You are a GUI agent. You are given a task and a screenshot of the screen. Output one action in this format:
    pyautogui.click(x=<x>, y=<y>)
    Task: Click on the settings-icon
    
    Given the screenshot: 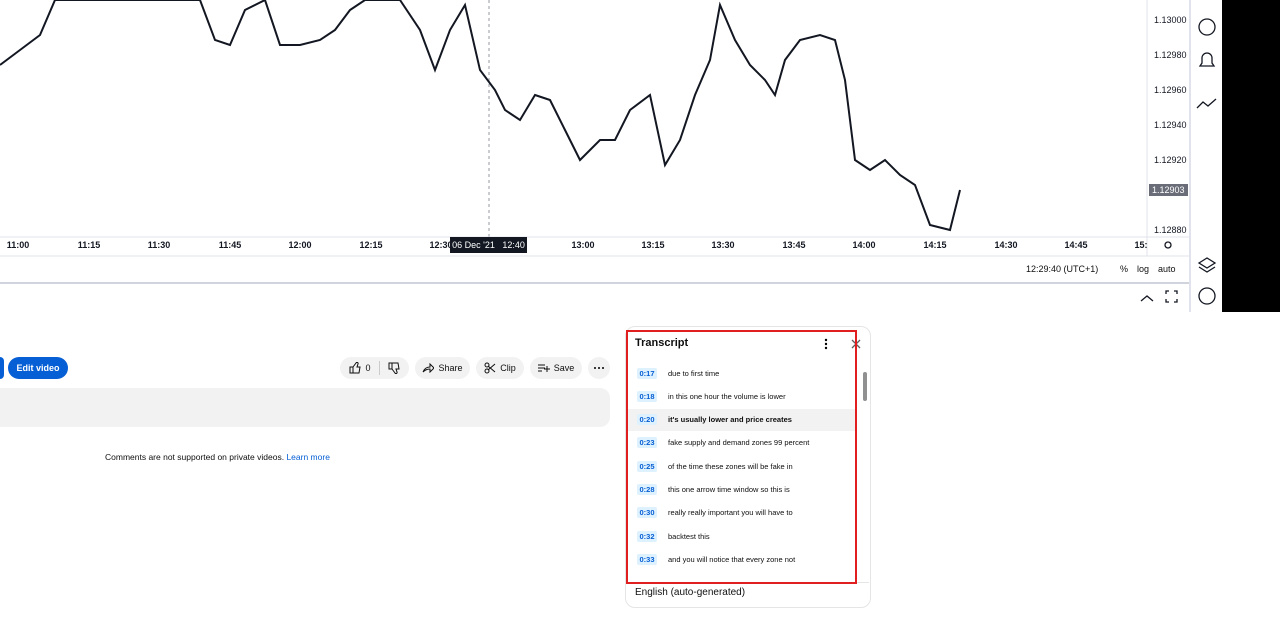 What is the action you would take?
    pyautogui.click(x=1168, y=245)
    